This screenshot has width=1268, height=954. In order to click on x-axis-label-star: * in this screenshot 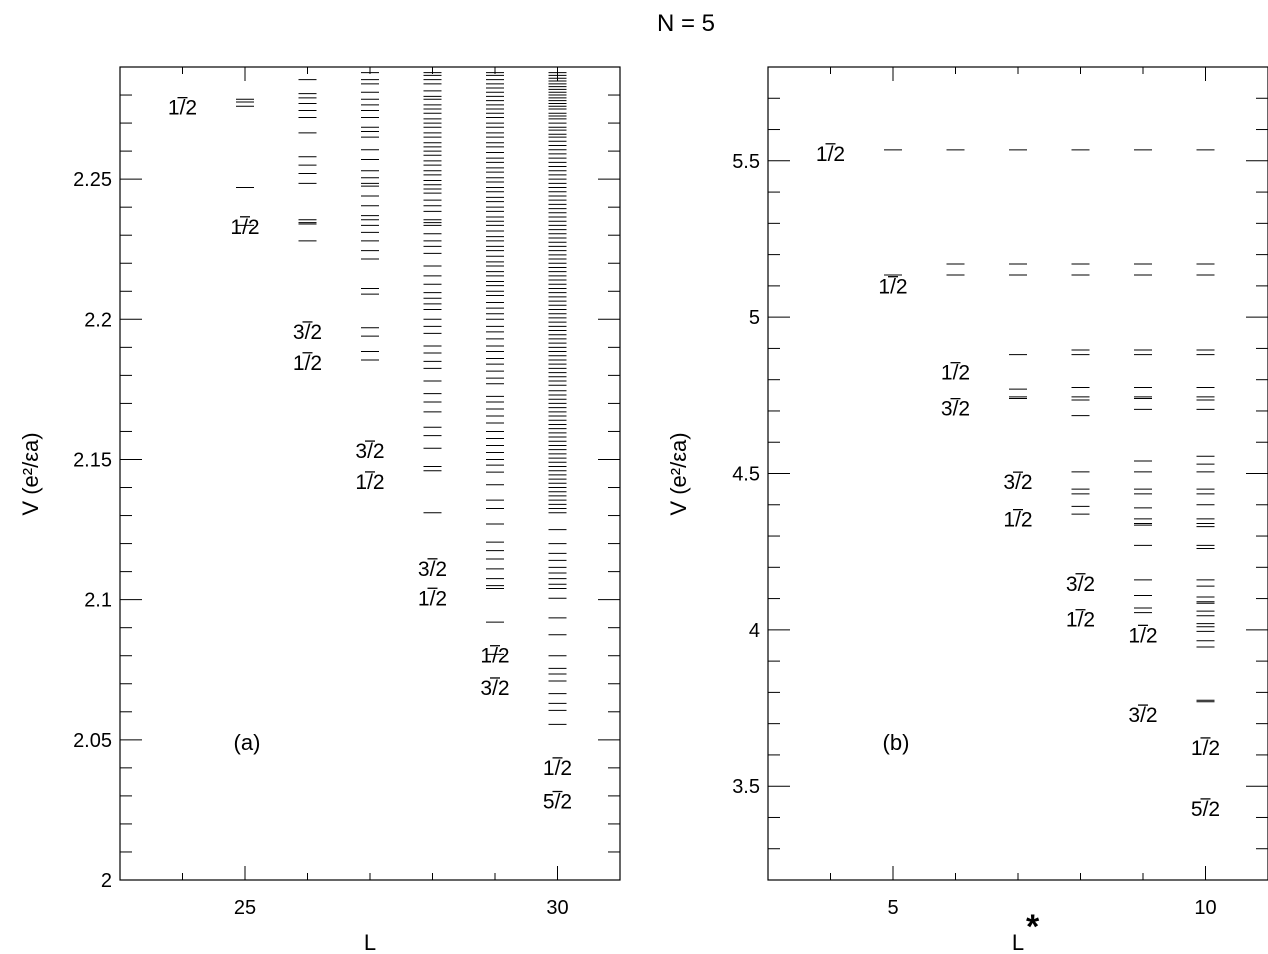, I will do `click(1033, 927)`.